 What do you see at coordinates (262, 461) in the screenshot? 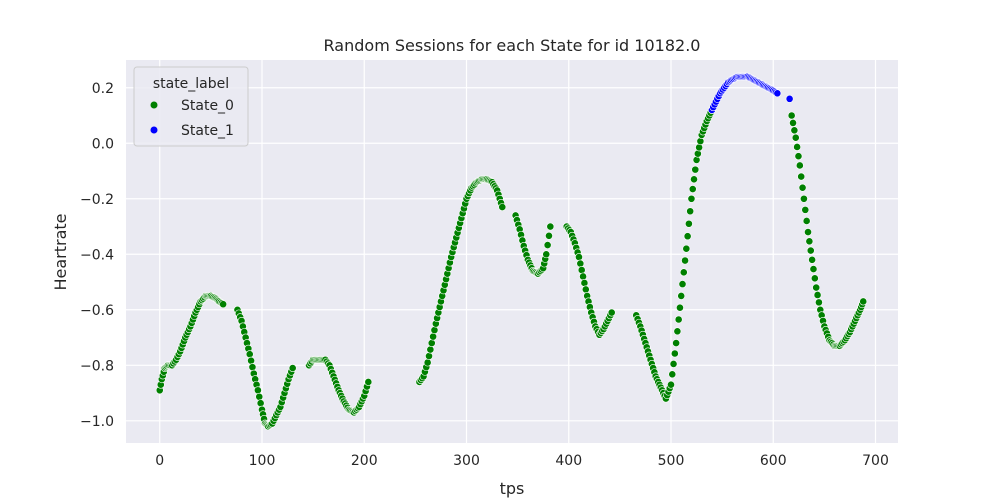
I see `x-tick-label: 100` at bounding box center [262, 461].